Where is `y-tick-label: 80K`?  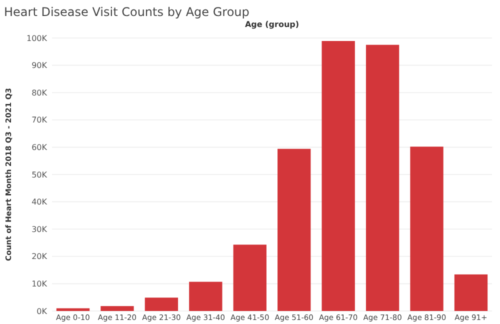
y-tick-label: 80K is located at coordinates (40, 93).